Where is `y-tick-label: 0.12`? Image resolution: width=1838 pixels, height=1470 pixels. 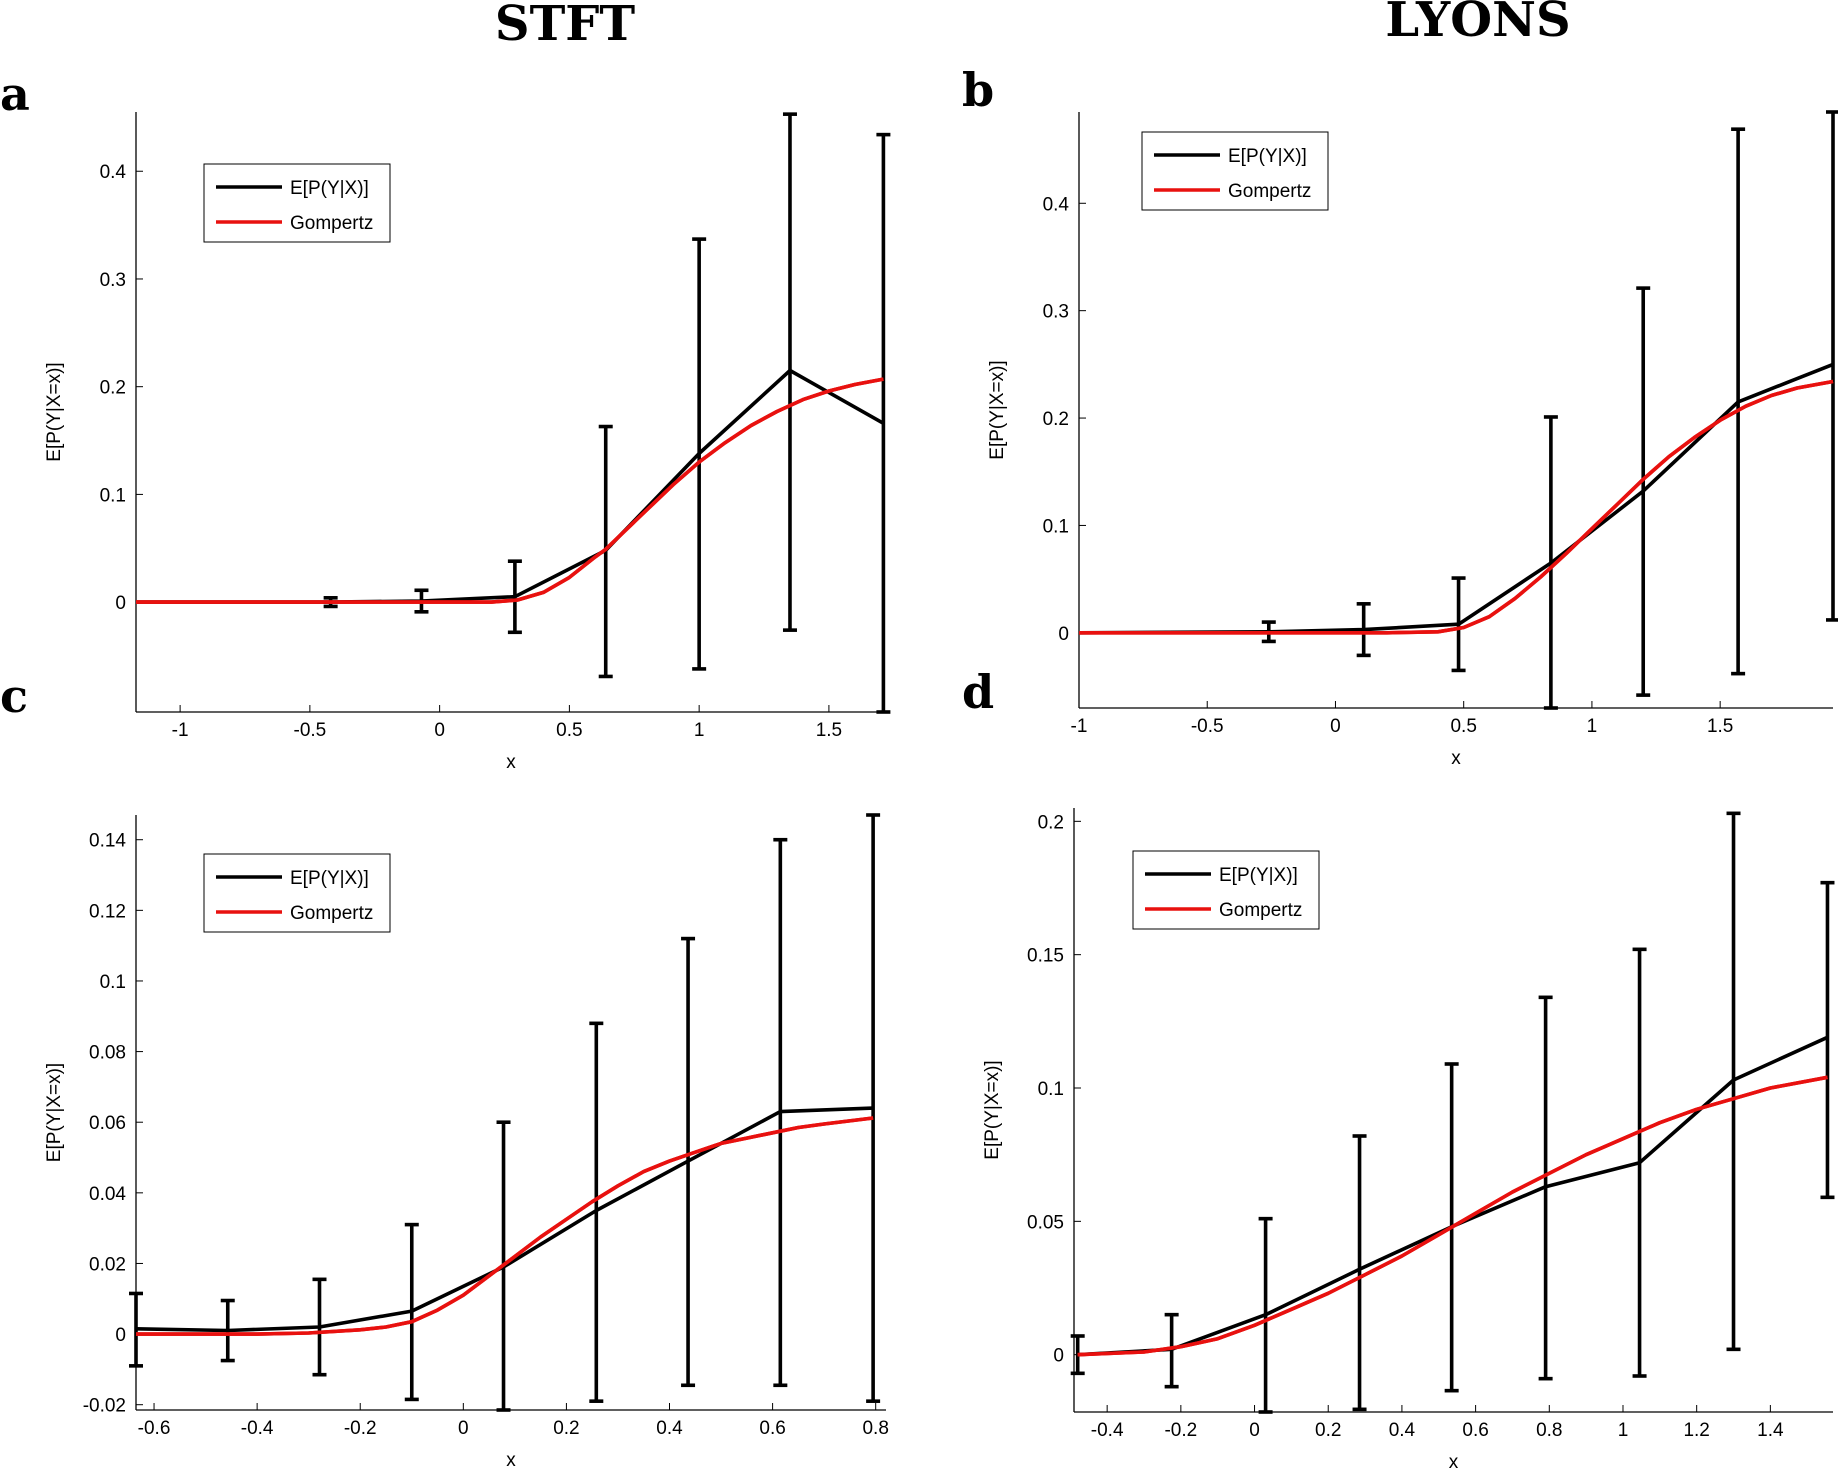 y-tick-label: 0.12 is located at coordinates (107, 911).